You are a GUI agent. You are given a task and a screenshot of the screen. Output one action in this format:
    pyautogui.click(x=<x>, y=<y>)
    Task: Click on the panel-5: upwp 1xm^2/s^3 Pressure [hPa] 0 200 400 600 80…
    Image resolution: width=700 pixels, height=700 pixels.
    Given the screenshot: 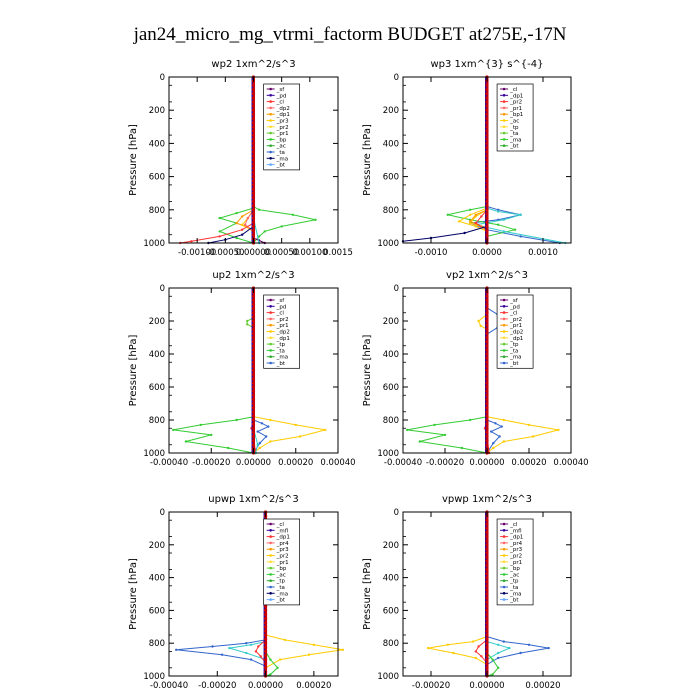 What is the action you would take?
    pyautogui.click(x=236, y=592)
    